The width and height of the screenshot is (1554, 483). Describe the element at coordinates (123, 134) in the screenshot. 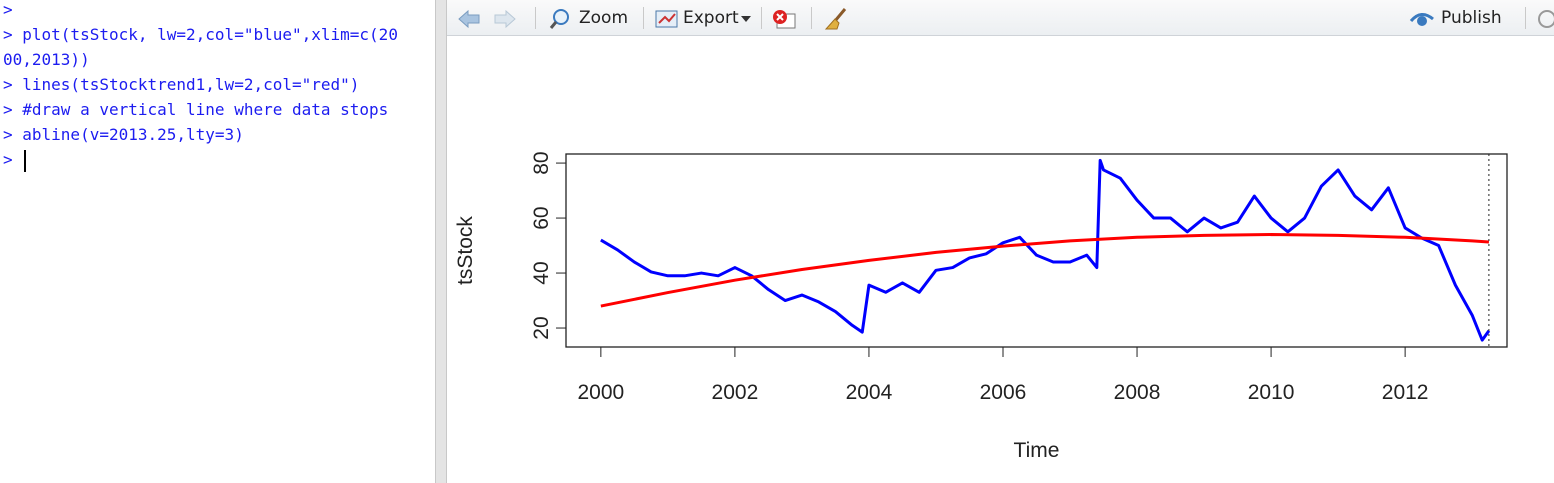

I see `console-line: > abline(v=2013.25,lty=3)` at that location.